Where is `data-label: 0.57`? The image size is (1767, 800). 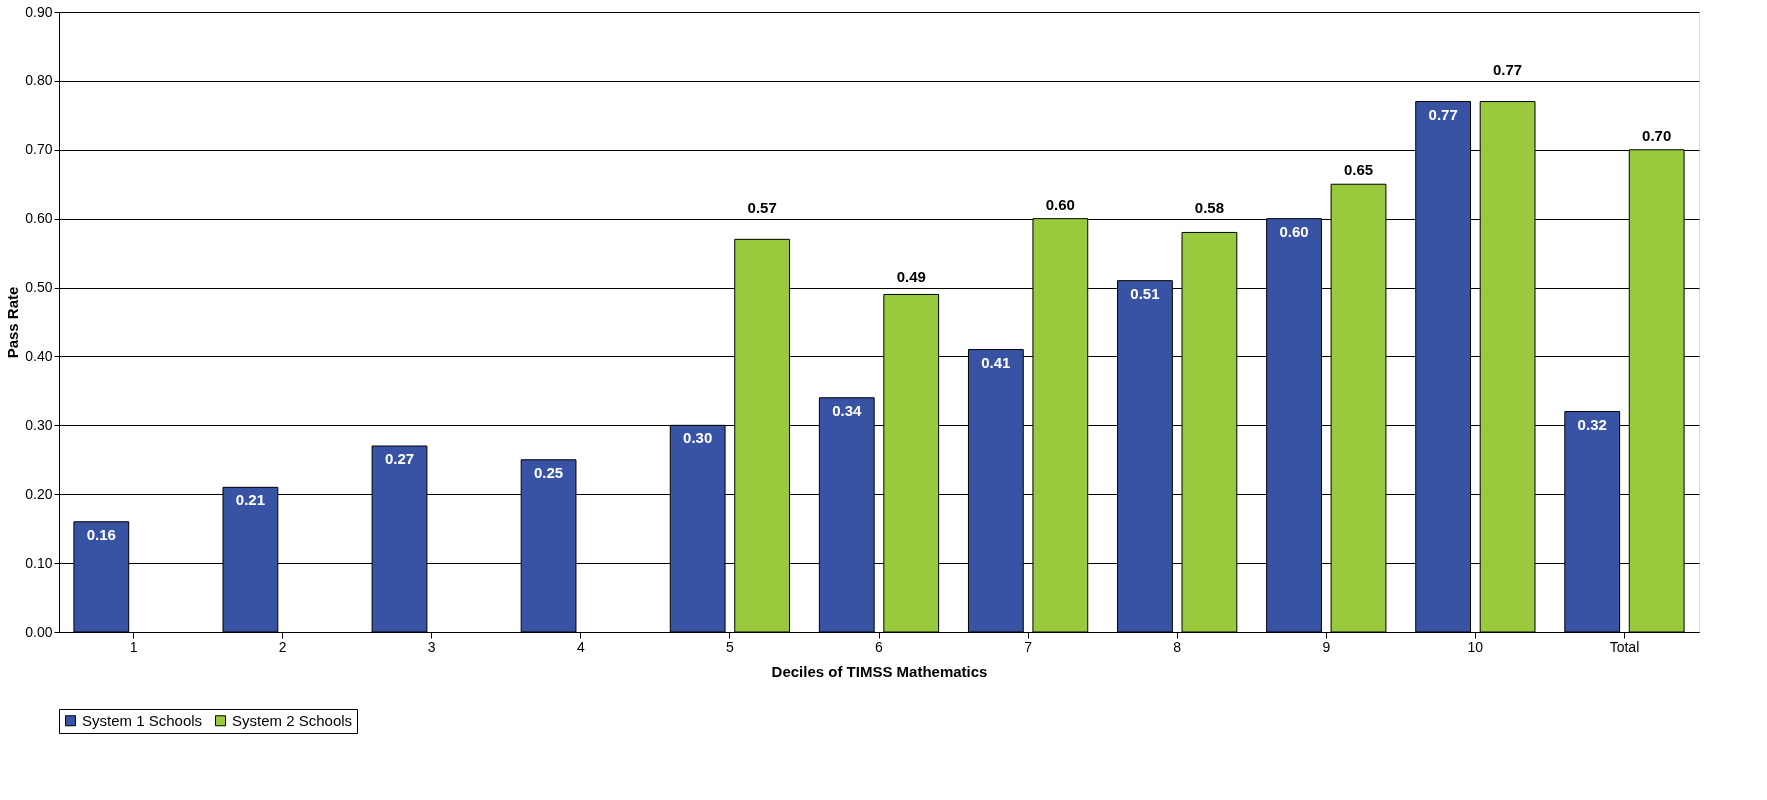
data-label: 0.57 is located at coordinates (762, 207).